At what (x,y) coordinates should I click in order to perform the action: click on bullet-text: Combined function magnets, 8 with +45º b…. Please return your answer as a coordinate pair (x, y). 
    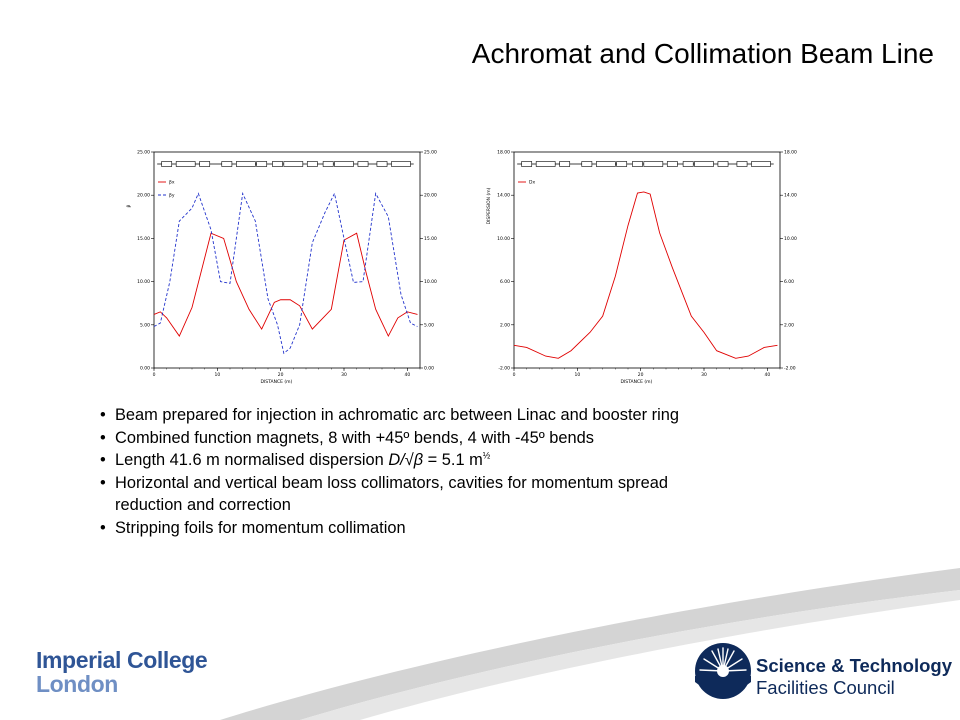
    Looking at the image, I should click on (354, 437).